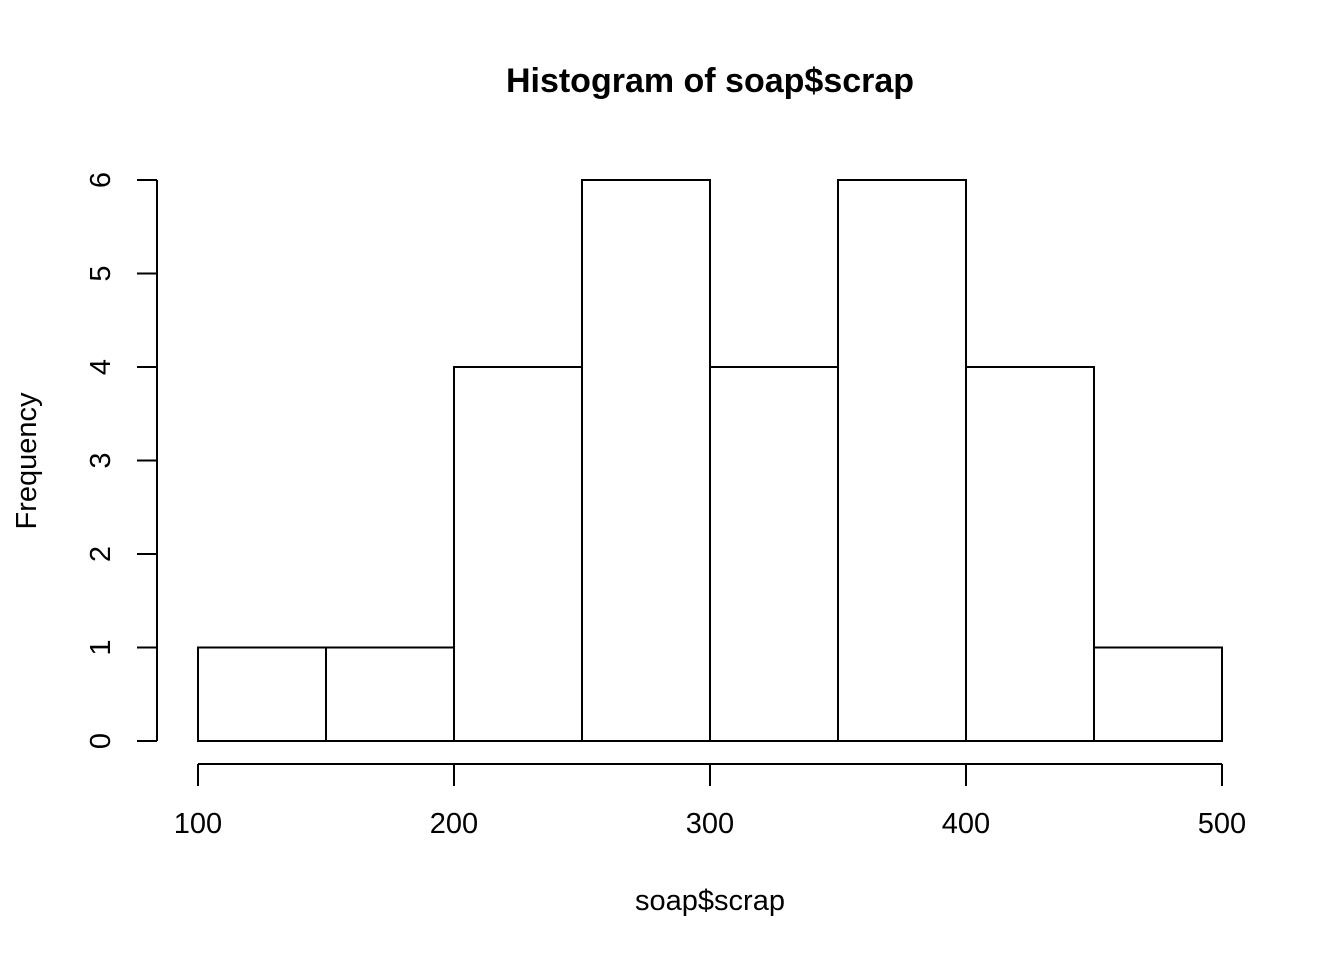  Describe the element at coordinates (710, 801) in the screenshot. I see `x-axis: 100 200 300 400 500` at that location.